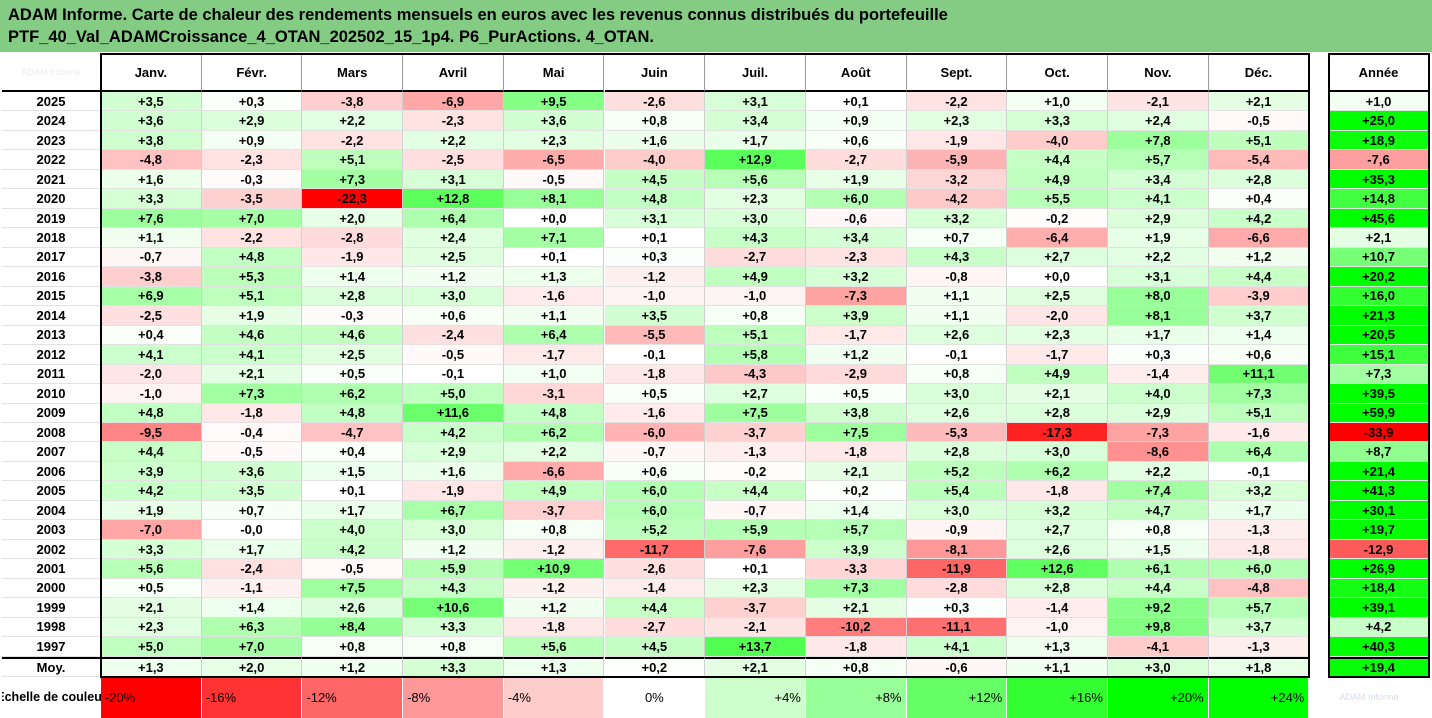  Describe the element at coordinates (51, 452) in the screenshot. I see `year-label: 2007` at that location.